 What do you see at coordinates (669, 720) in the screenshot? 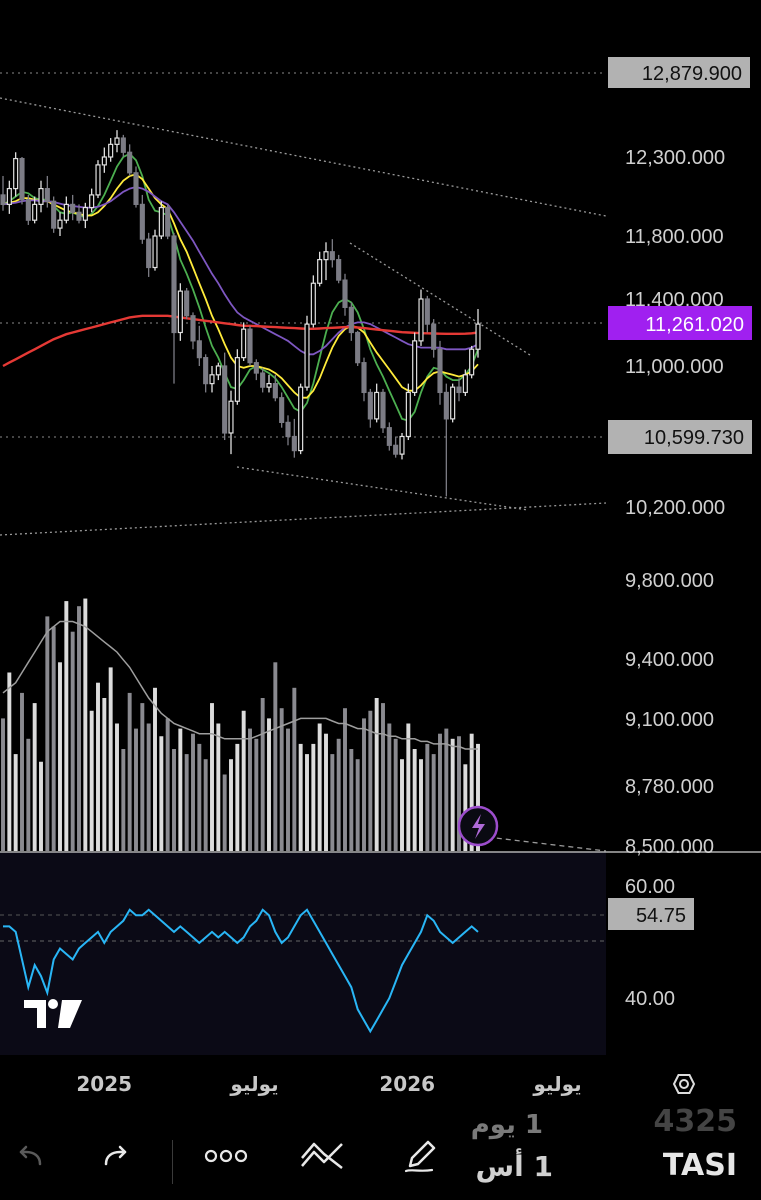
I see `price-tick-label: 9,100.000` at bounding box center [669, 720].